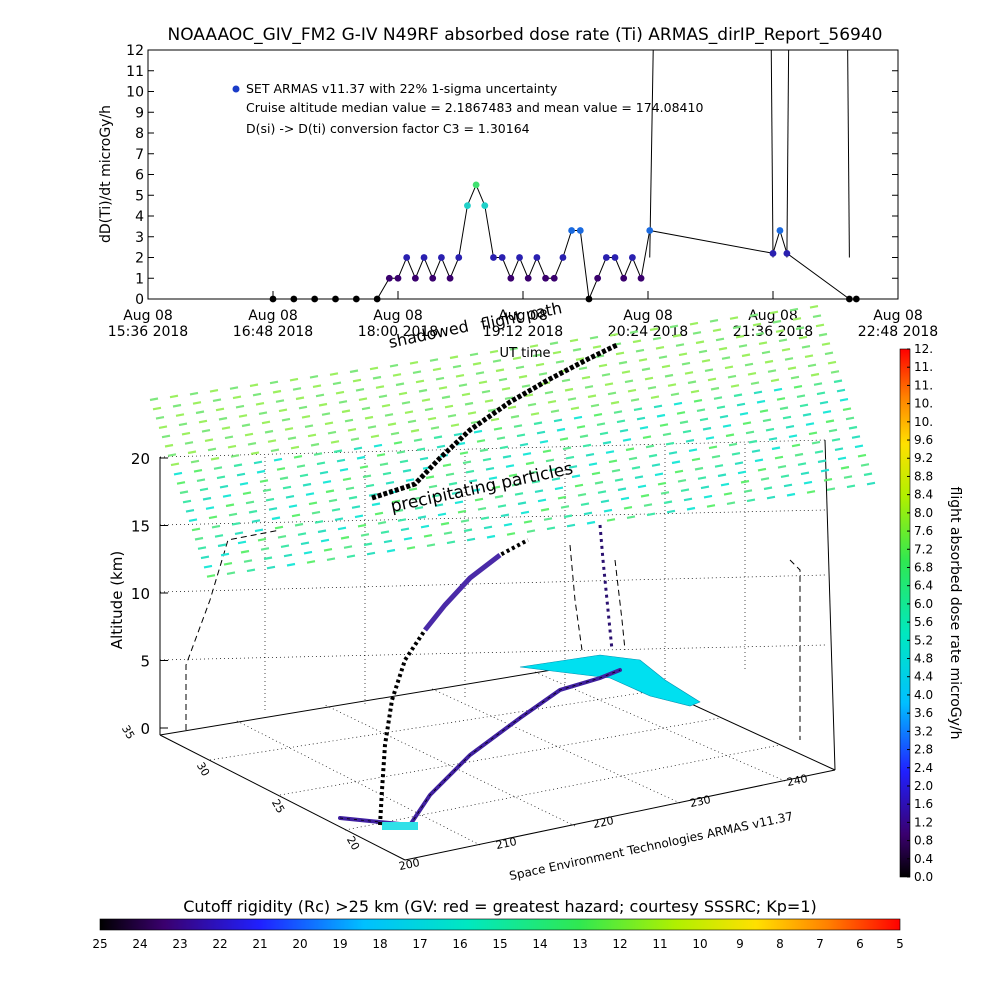 The image size is (1000, 1000). What do you see at coordinates (648, 316) in the screenshot?
I see `x-tick-label: Aug 08` at bounding box center [648, 316].